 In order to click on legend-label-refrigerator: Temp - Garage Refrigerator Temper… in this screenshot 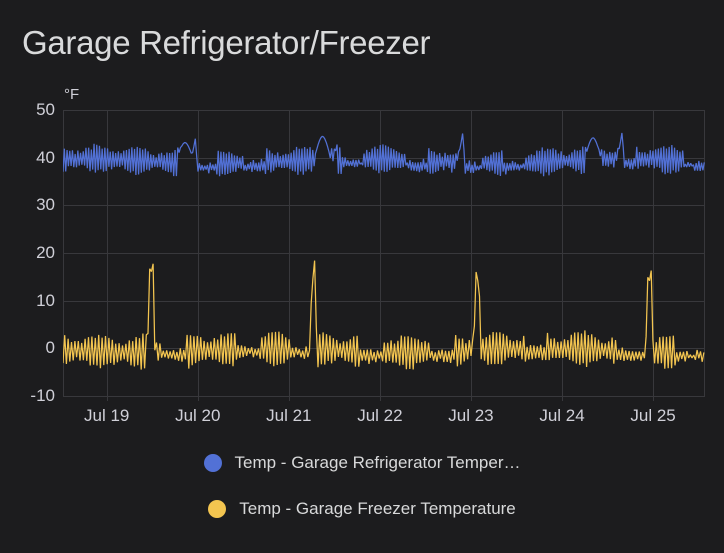, I will do `click(377, 462)`.